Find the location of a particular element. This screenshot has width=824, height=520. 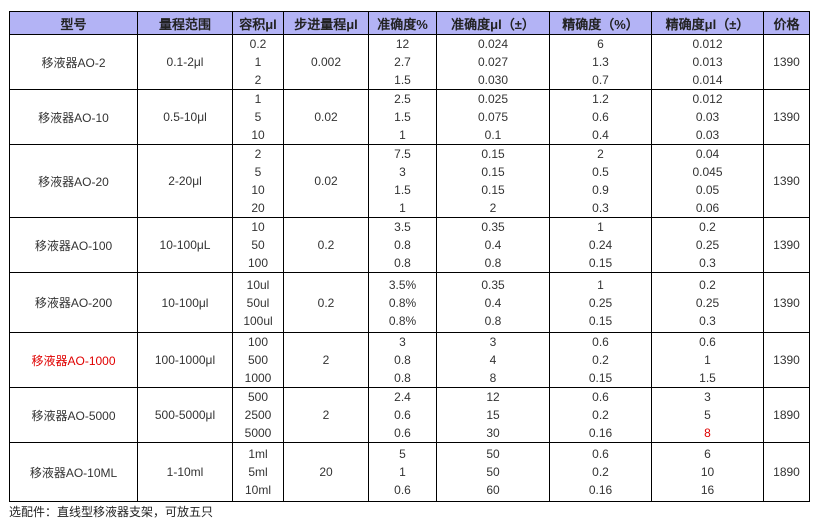

accuracy-ul-value: 0.025 is located at coordinates (493, 99).